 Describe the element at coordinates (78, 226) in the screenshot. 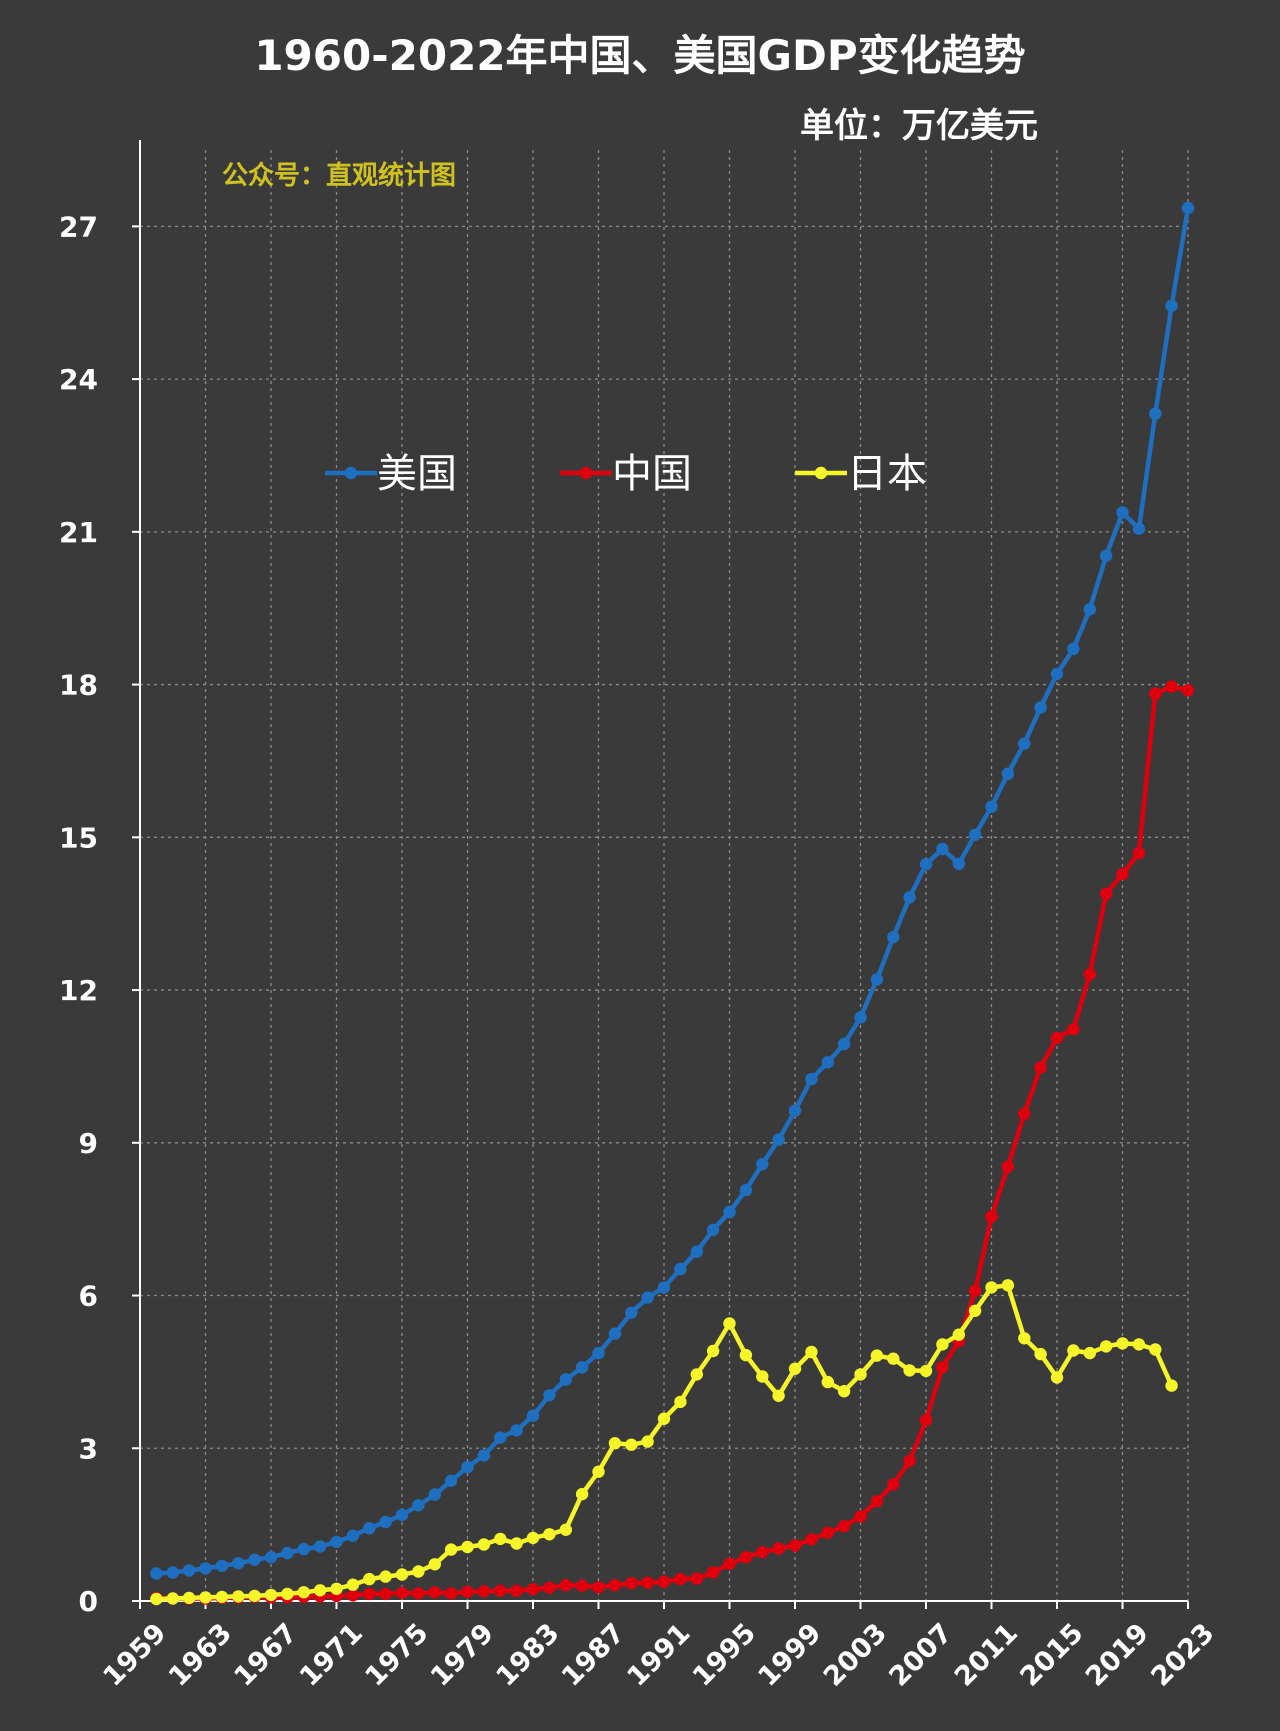

I see `y-tick-label: 27` at that location.